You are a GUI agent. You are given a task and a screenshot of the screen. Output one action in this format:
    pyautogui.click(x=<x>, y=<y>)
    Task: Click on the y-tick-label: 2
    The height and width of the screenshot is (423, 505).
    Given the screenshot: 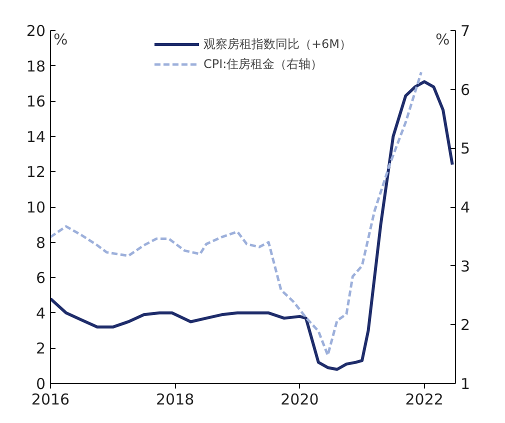 What is the action you would take?
    pyautogui.click(x=41, y=349)
    